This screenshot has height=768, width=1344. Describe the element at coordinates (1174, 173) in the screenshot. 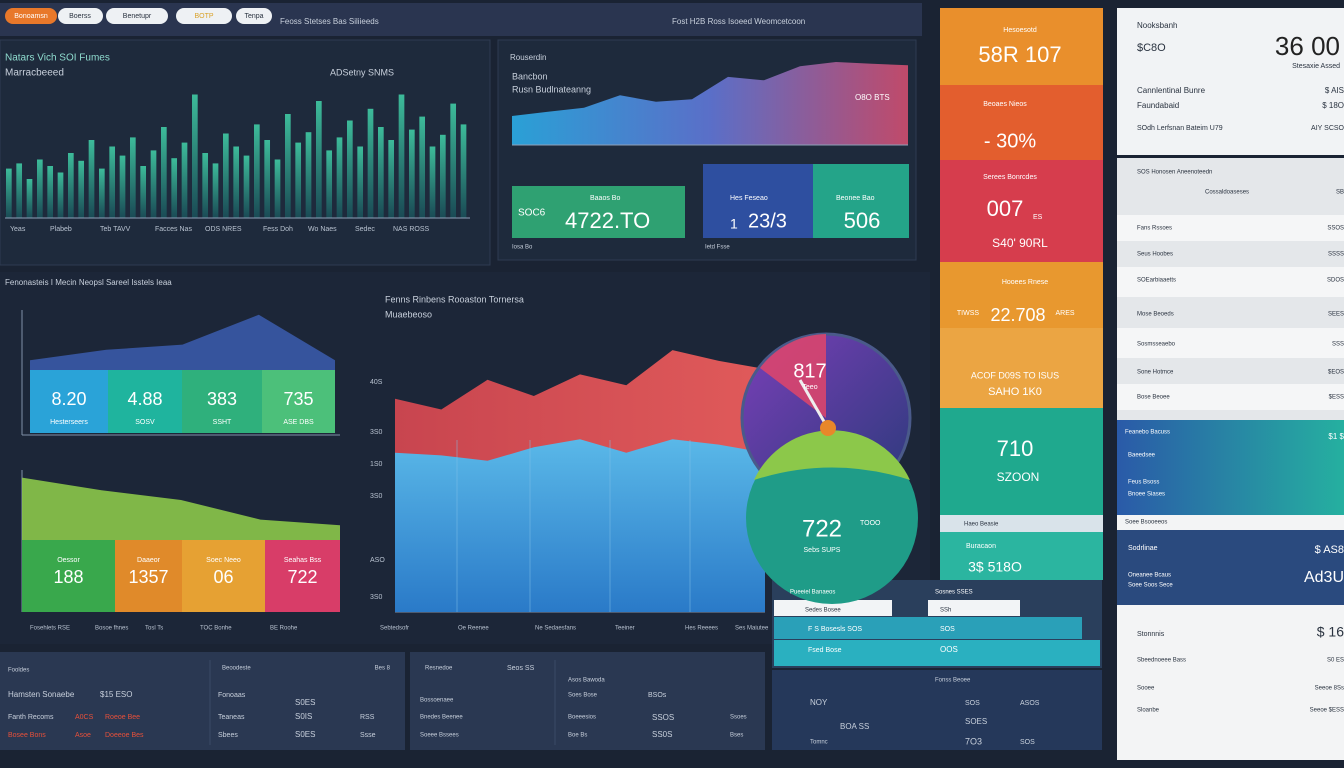

I see `header-row: SOS Honosen Aneenoteedn` at that location.